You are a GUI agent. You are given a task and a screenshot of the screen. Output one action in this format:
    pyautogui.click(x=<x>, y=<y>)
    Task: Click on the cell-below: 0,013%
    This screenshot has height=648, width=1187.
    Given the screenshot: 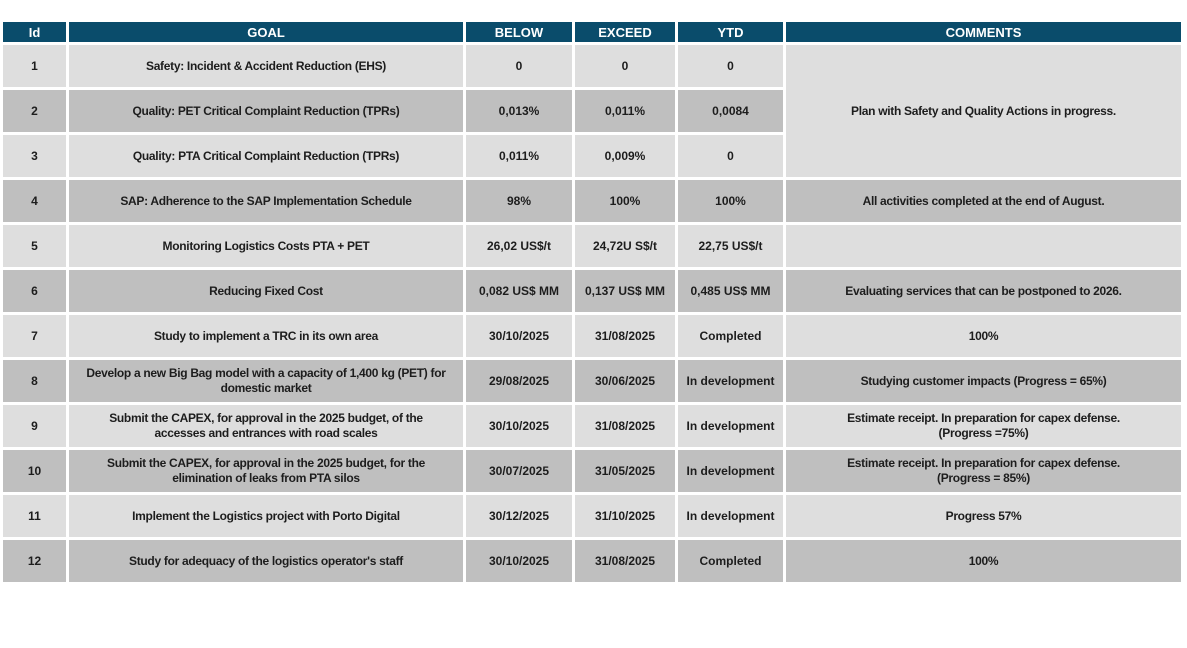 What is the action you would take?
    pyautogui.click(x=519, y=111)
    